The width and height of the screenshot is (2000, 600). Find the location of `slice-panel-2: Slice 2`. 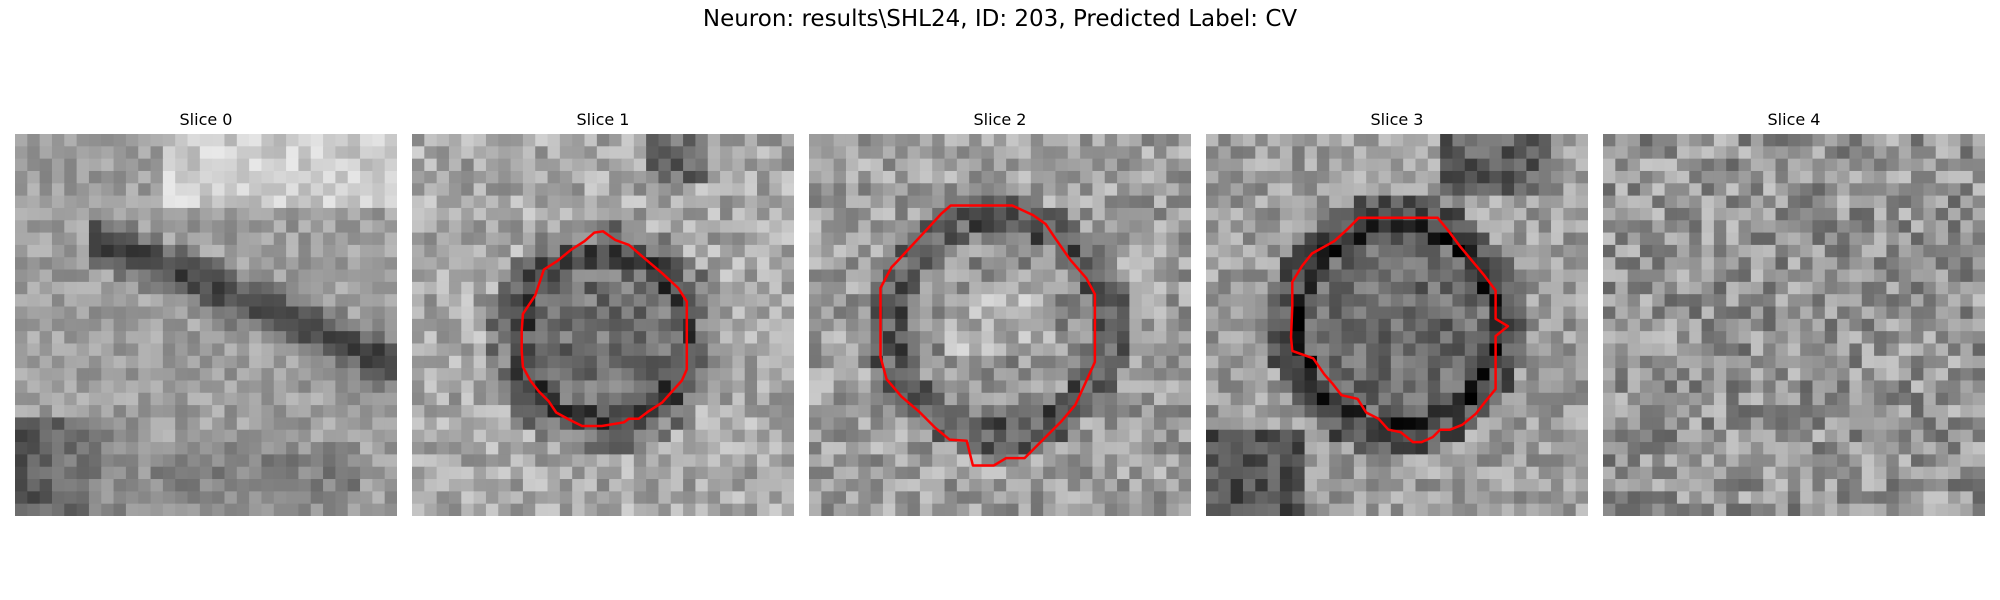

slice-panel-2: Slice 2 is located at coordinates (1000, 312).